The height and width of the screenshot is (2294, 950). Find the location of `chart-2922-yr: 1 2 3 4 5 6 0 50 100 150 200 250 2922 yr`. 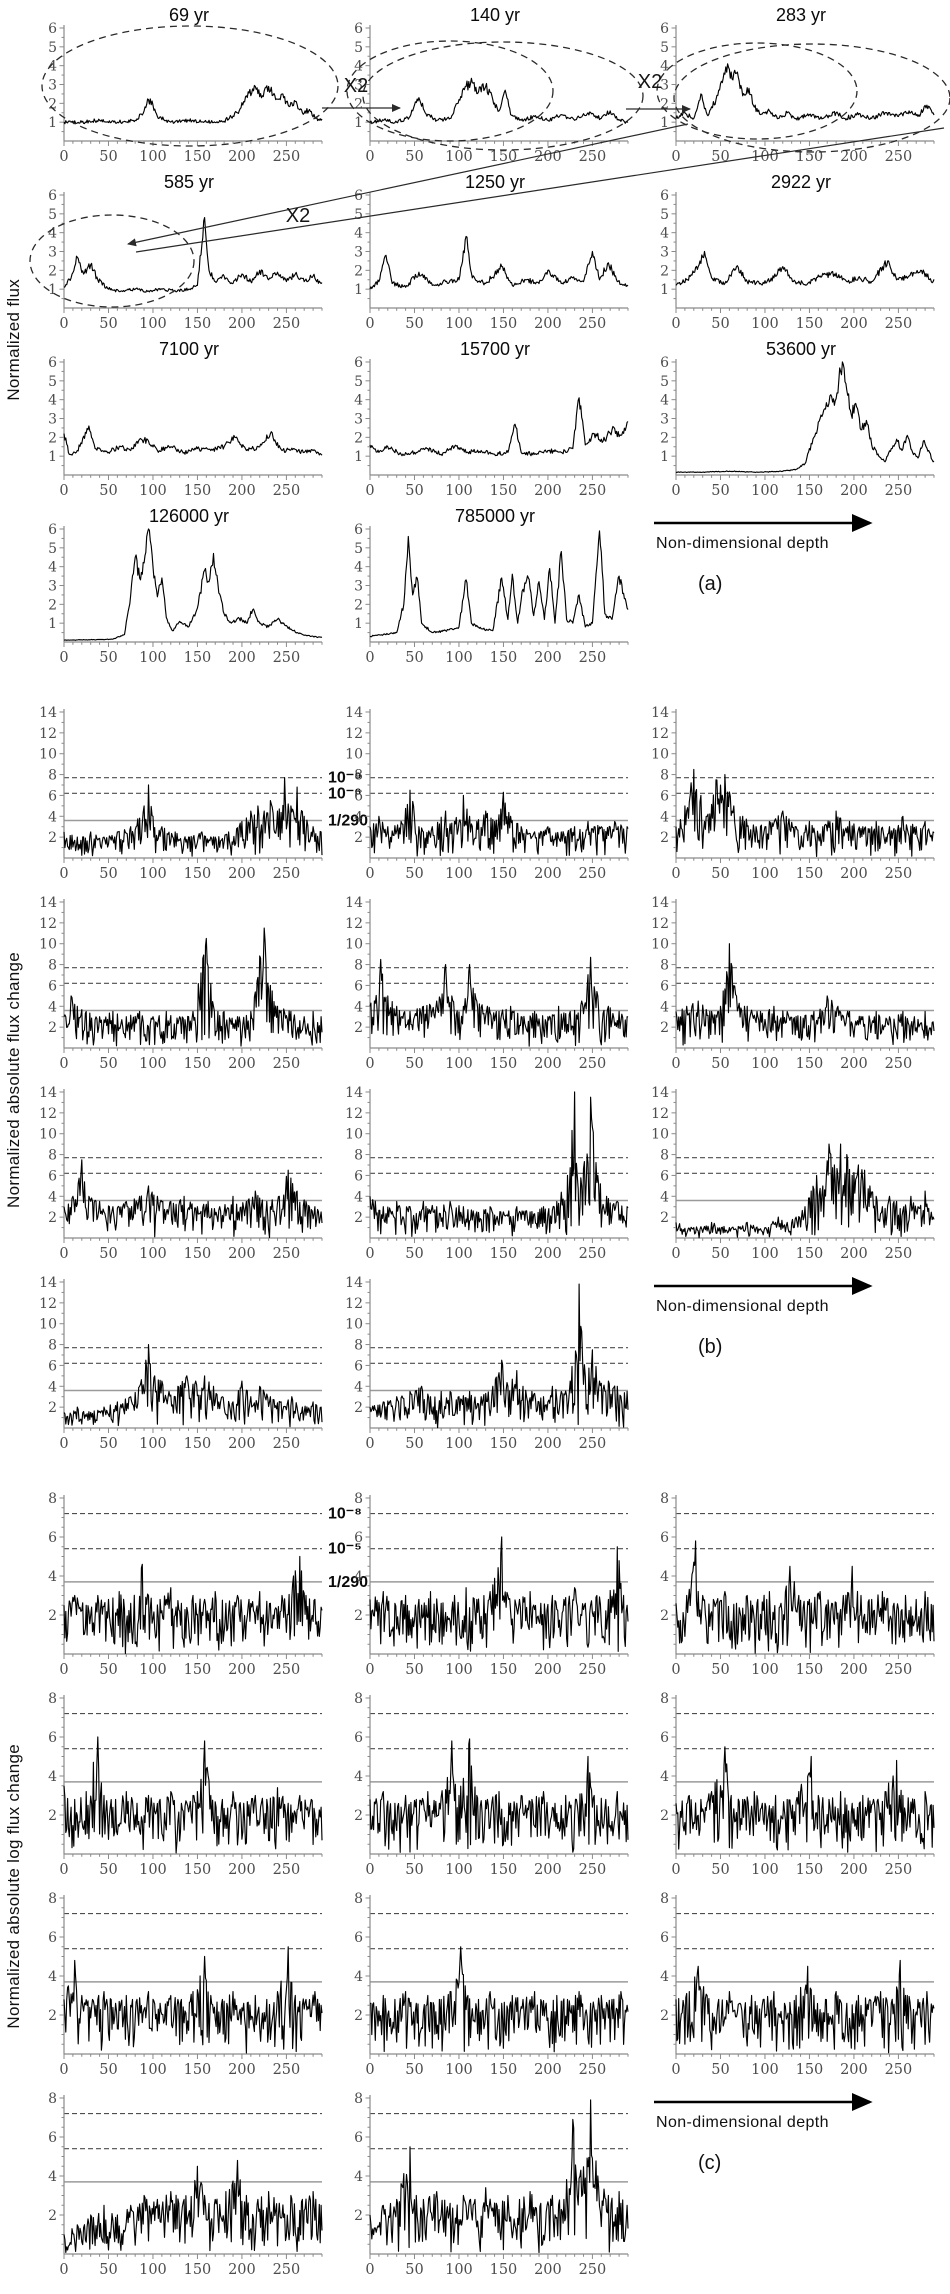

chart-2922-yr: 1 2 3 4 5 6 0 50 100 150 200 250 2922 yr is located at coordinates (795, 256).